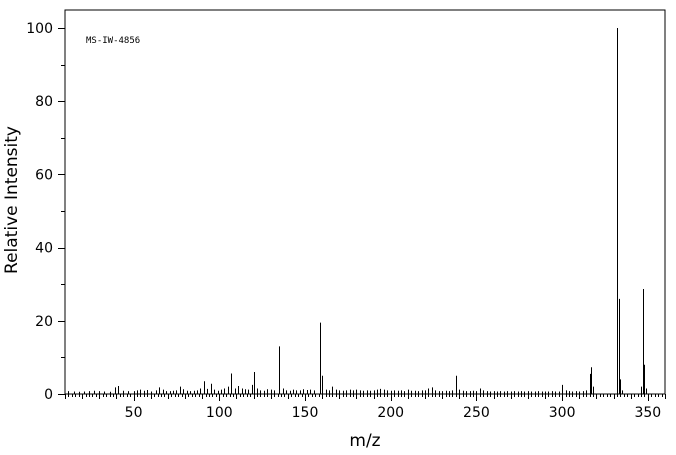 The width and height of the screenshot is (676, 455). Describe the element at coordinates (390, 413) in the screenshot. I see `x-tick-label: 200` at that location.